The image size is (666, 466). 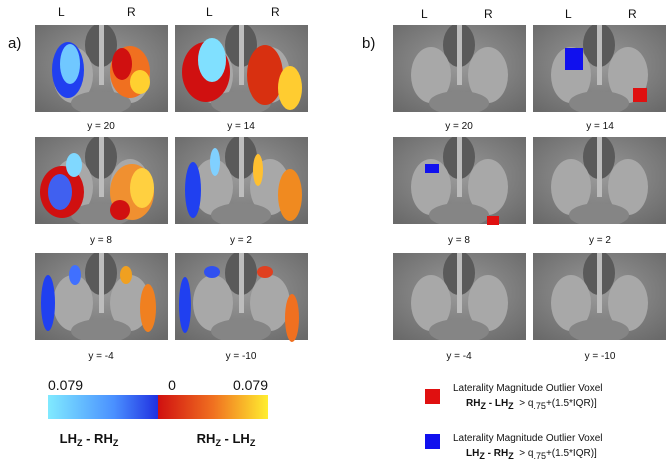 What do you see at coordinates (172, 385) in the screenshot?
I see `colorbar-label: 0` at bounding box center [172, 385].